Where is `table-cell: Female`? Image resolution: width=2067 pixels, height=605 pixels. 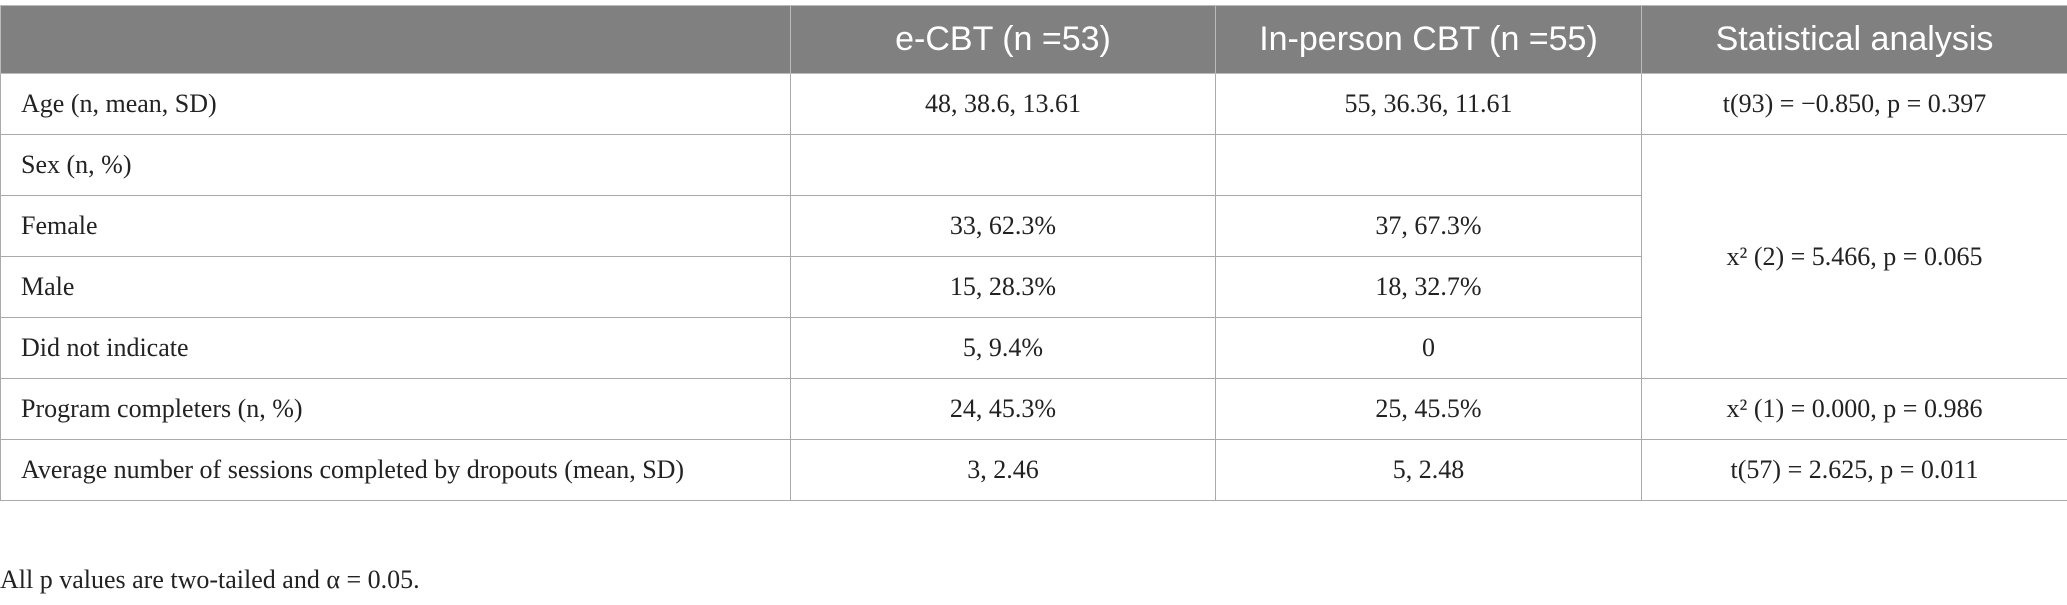
table-cell: Female is located at coordinates (395, 226).